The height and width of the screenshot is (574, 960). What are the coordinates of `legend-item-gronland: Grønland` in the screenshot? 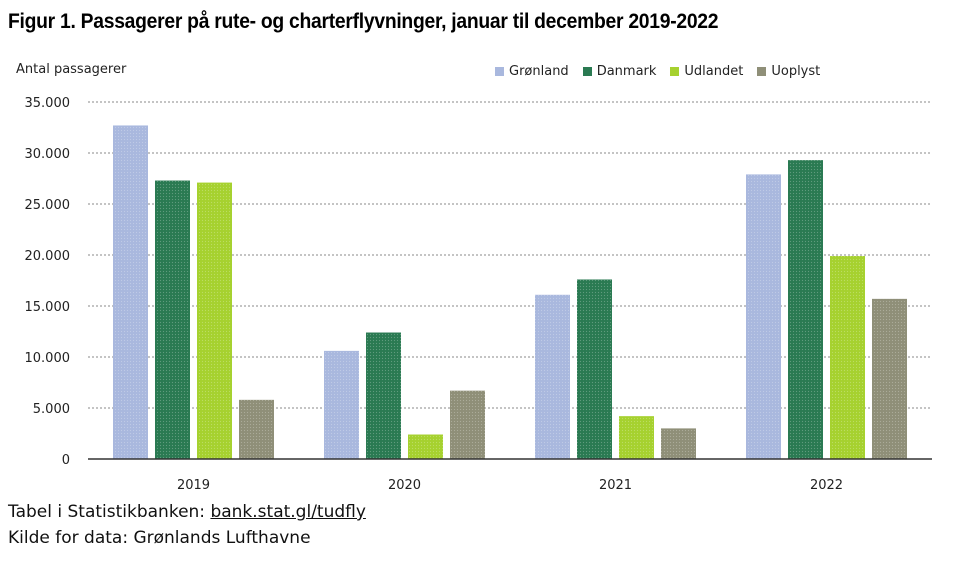 It's located at (532, 71).